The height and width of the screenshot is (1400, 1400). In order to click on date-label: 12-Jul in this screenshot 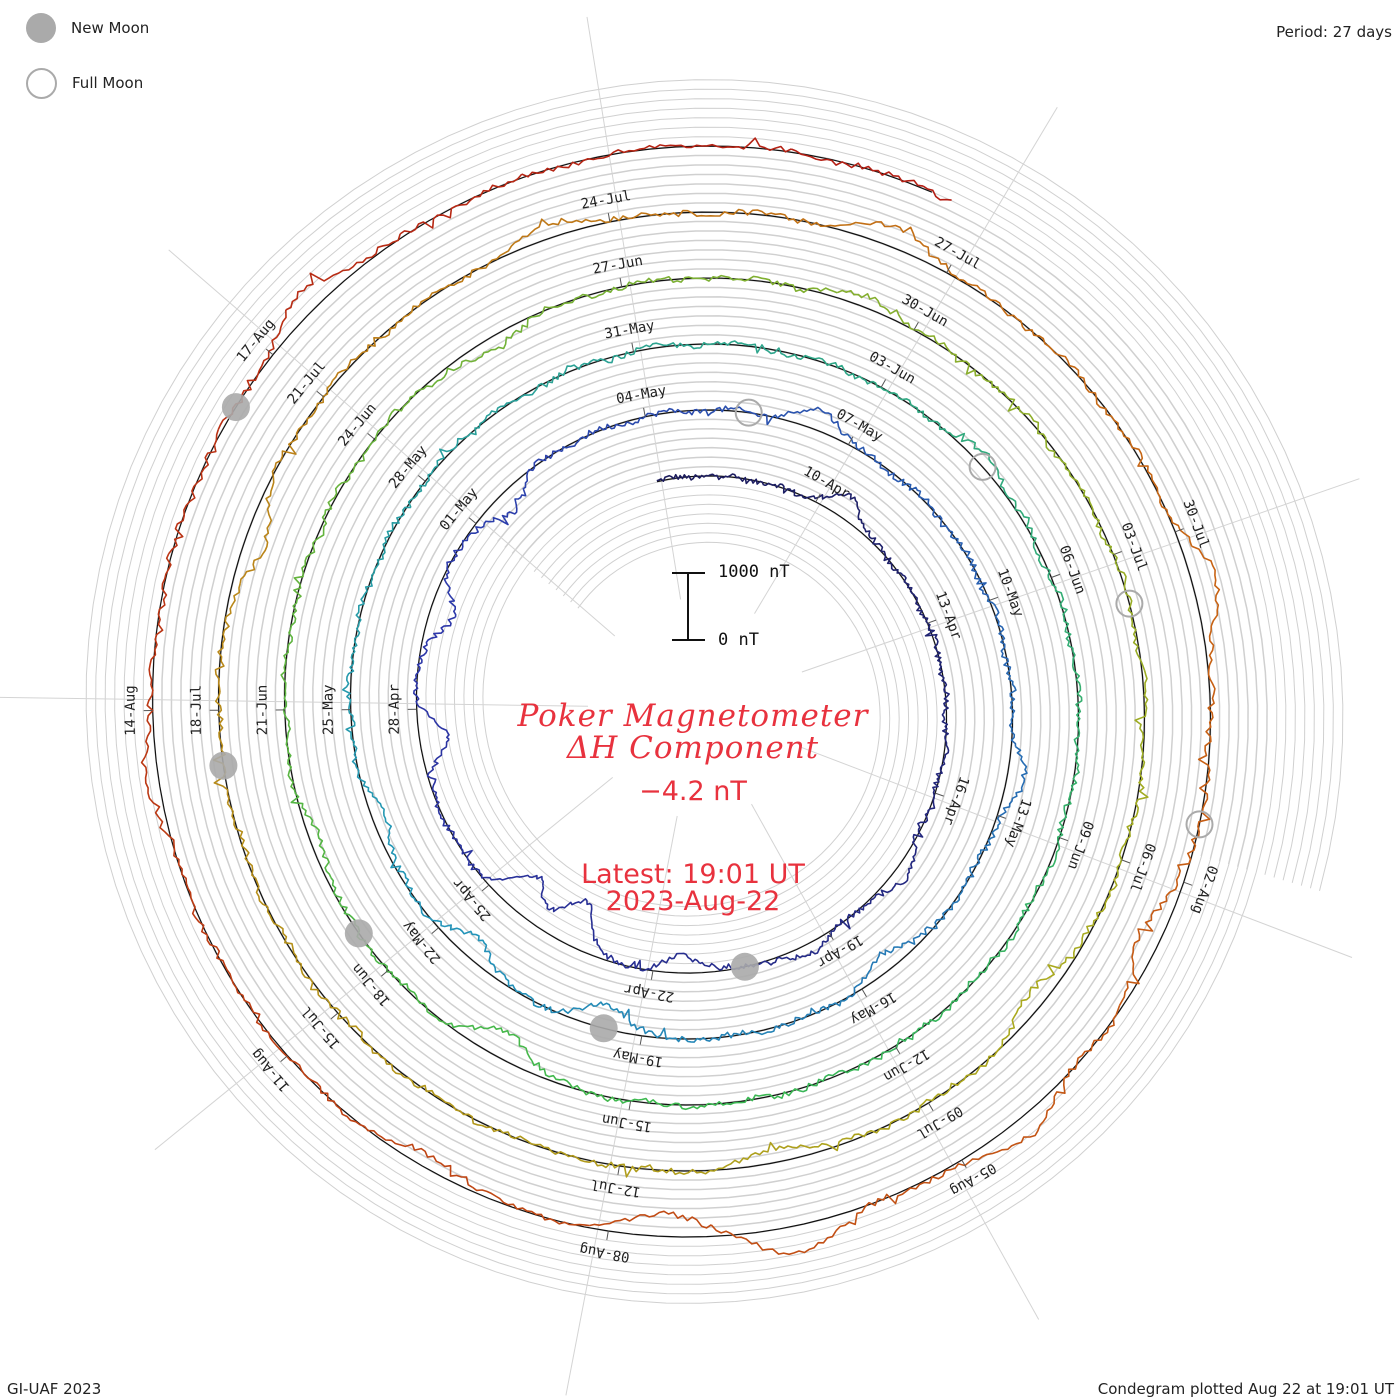, I will do `click(615, 1188)`.